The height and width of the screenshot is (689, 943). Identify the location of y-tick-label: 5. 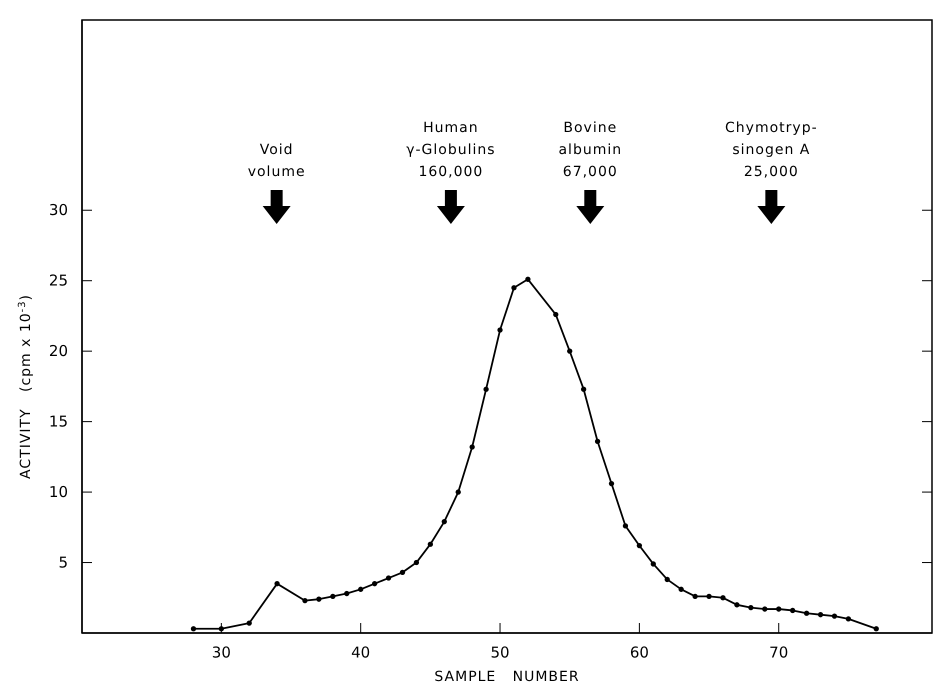
(63, 562).